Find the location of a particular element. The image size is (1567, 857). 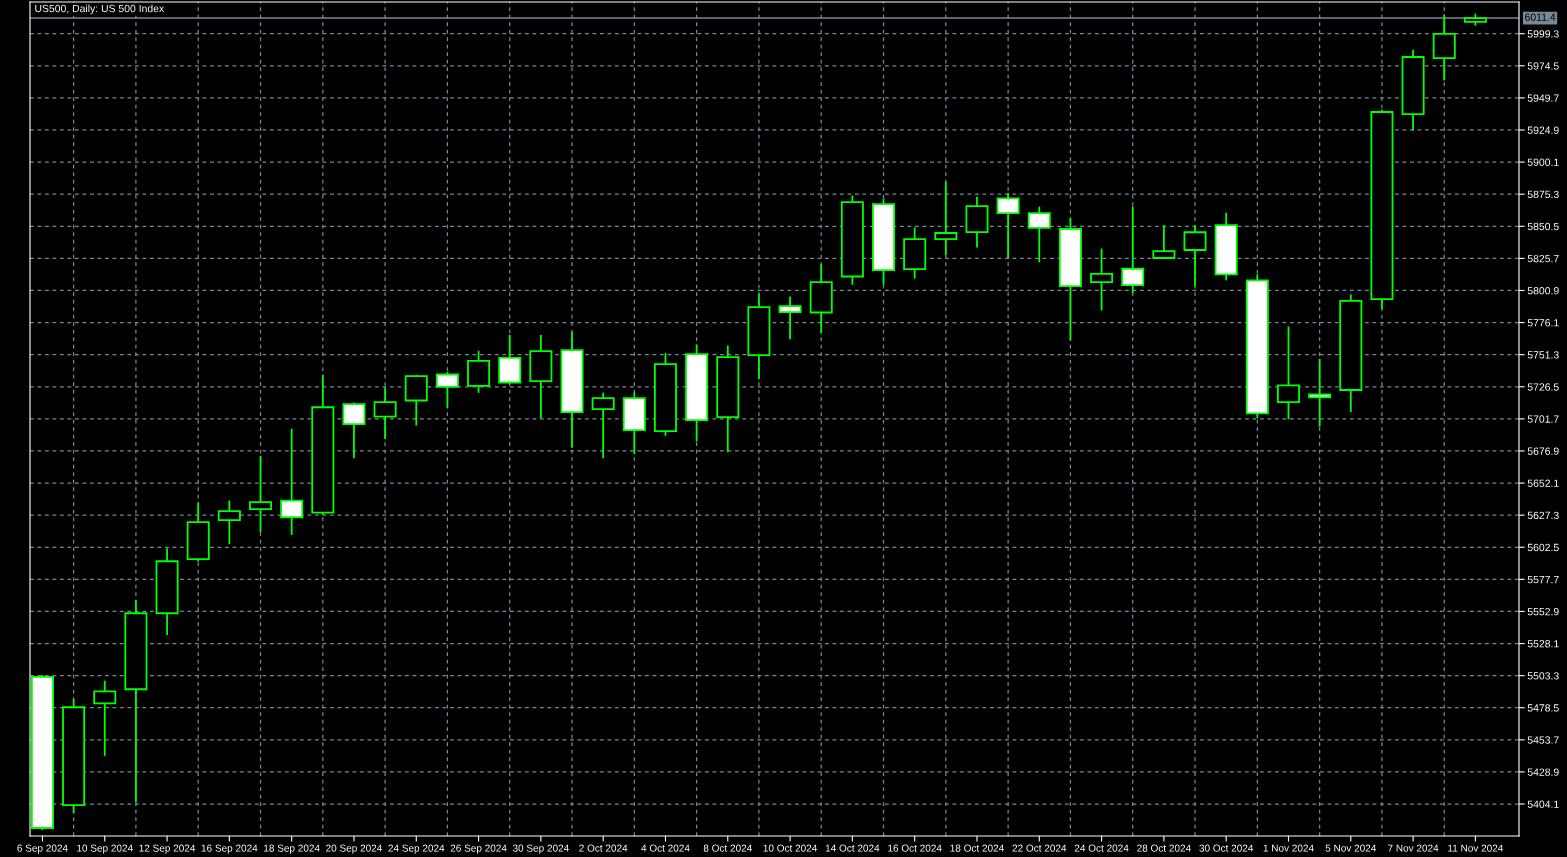

y-tick-label: 5453.7 is located at coordinates (1543, 740).